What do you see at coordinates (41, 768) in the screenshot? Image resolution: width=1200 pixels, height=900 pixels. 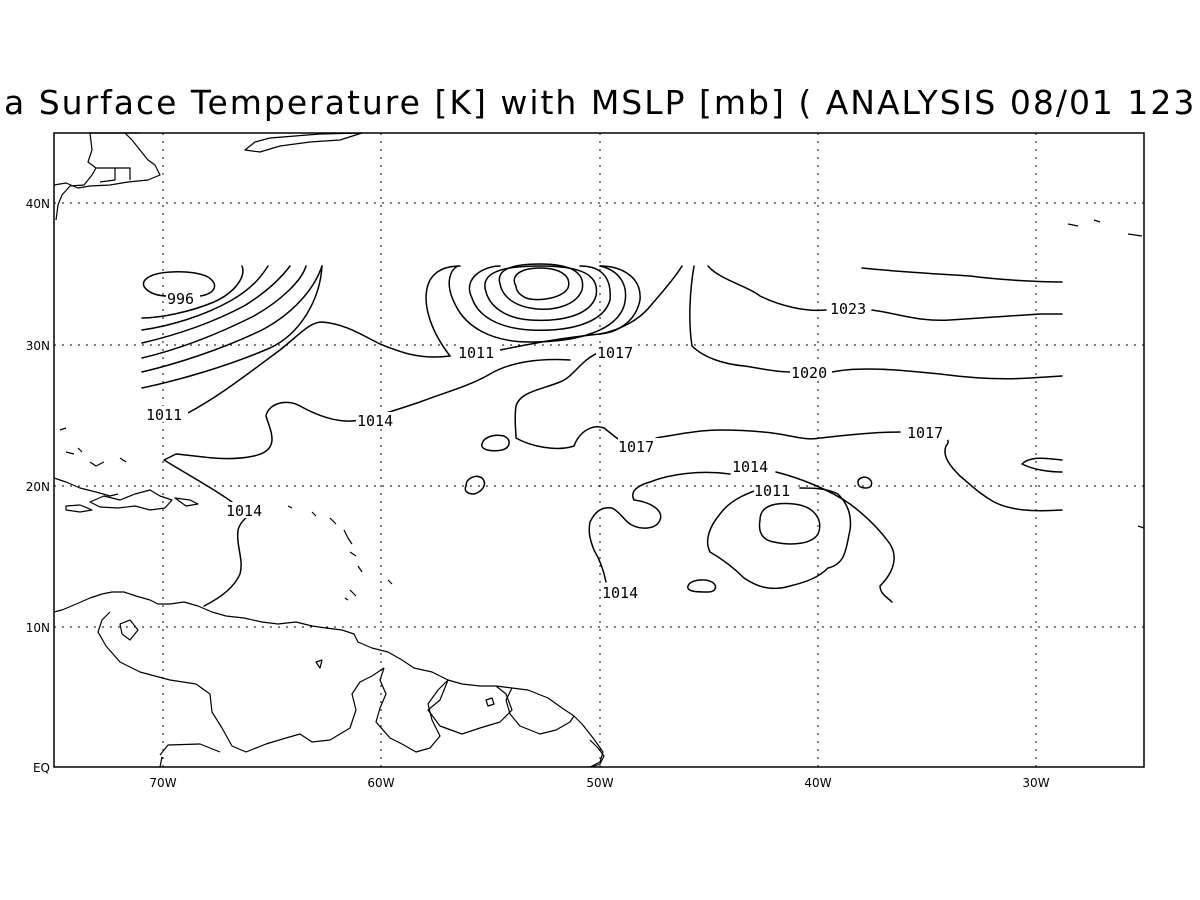 I see `lat-label-eq: EQ` at bounding box center [41, 768].